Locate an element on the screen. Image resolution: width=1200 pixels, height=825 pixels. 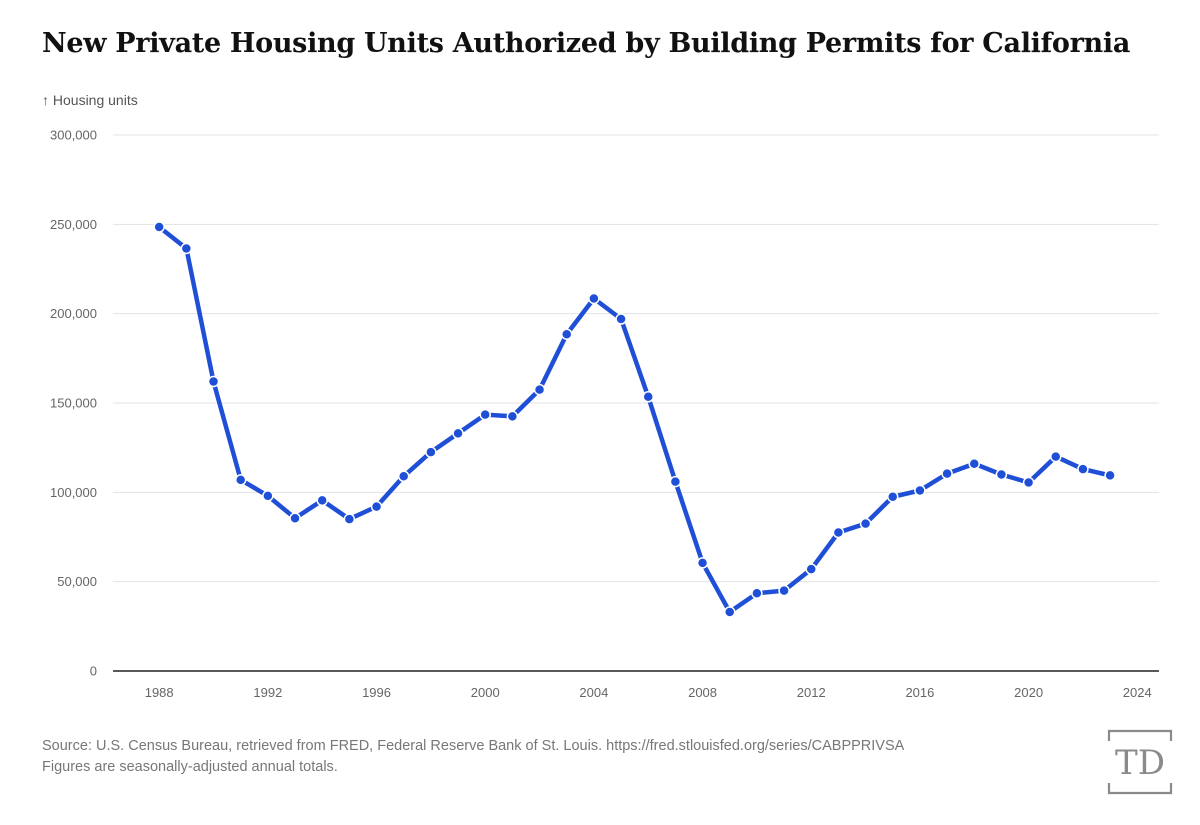
x-tick-label: 1988 is located at coordinates (159, 692).